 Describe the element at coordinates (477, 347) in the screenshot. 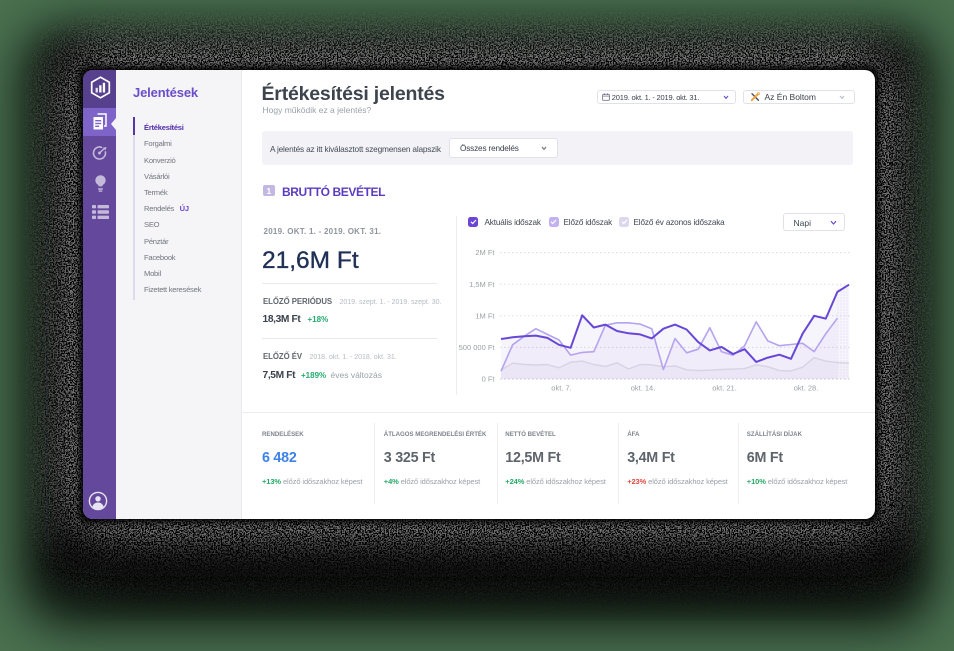

I see `svg-text: 500 000 Ft` at that location.